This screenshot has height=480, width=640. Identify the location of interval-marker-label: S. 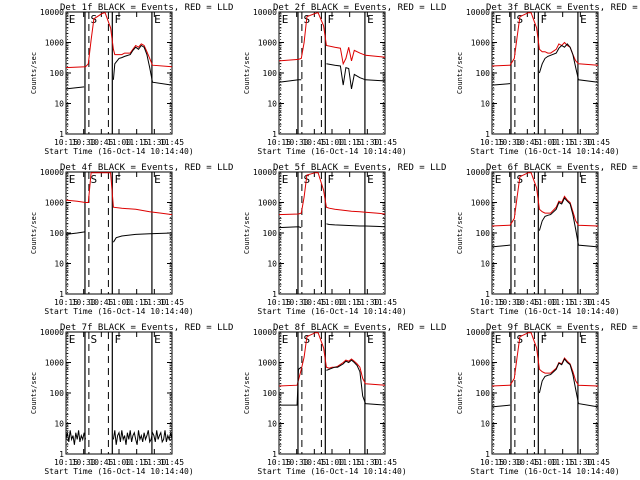
(94, 339).